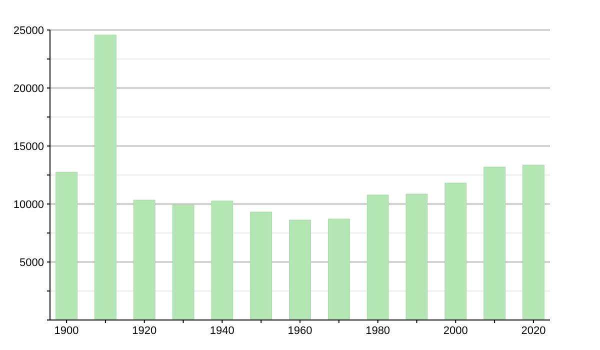 This screenshot has width=600, height=350. Describe the element at coordinates (28, 30) in the screenshot. I see `y-tick-label: 25000` at that location.